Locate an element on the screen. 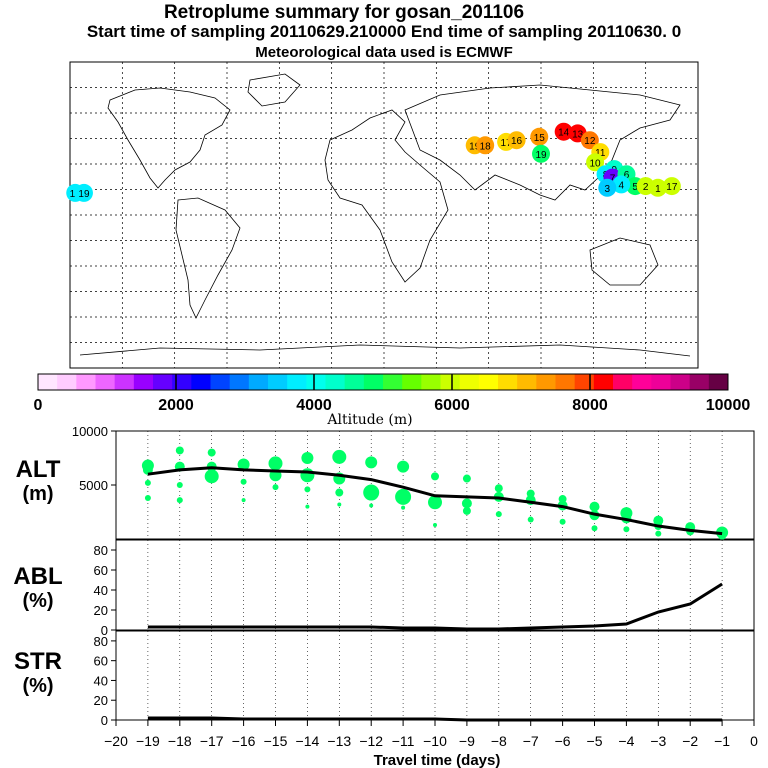 The image size is (768, 768). plume-marker-label: 4 is located at coordinates (621, 185).